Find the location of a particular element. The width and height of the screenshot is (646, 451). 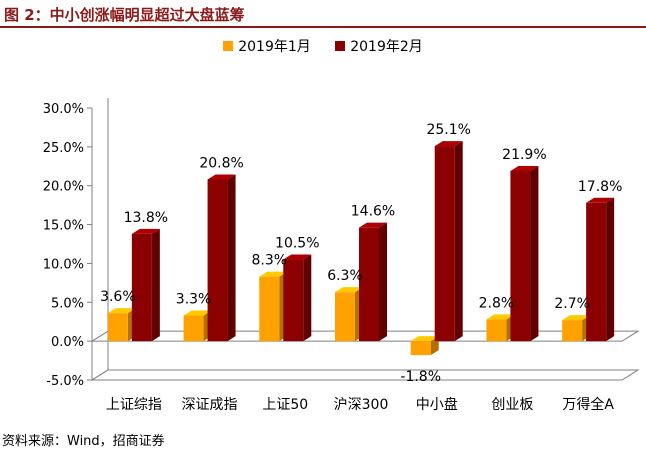

data-label-jan: 3.3% is located at coordinates (194, 299).